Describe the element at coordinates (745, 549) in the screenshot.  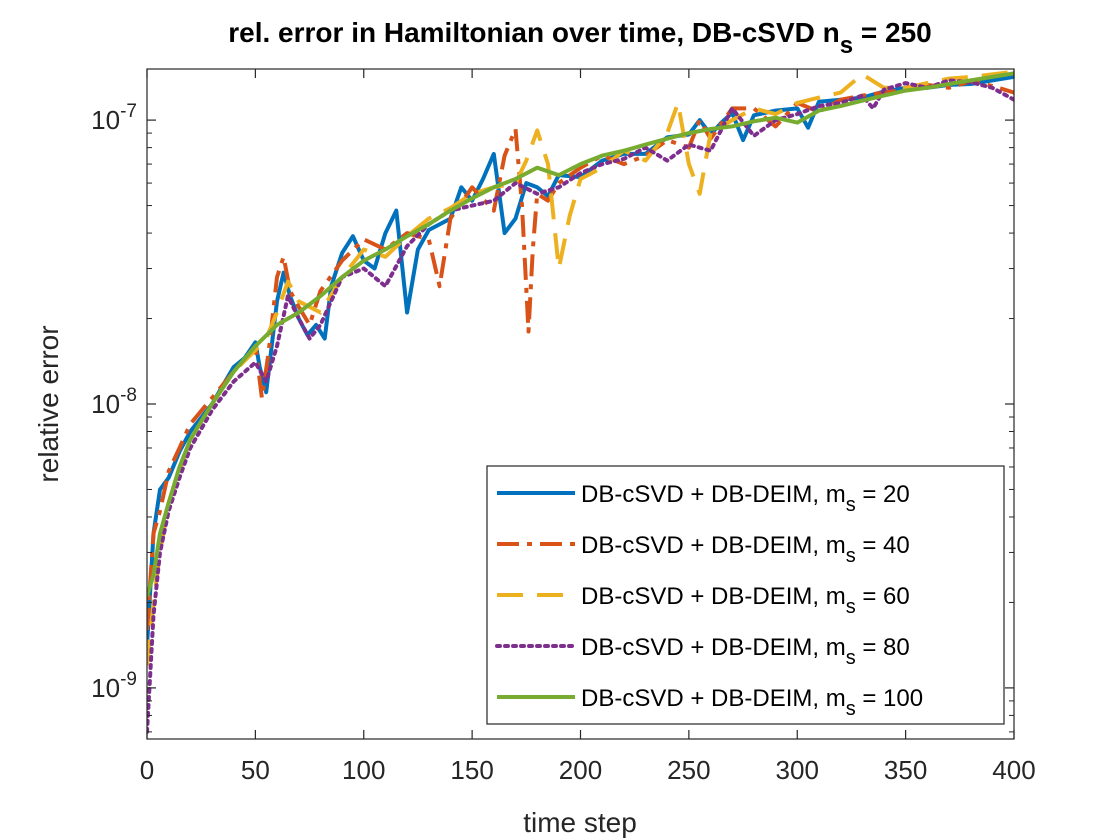
I see `legend-label-2: DB-cSVD + DB-DEIM, ms = 40` at that location.